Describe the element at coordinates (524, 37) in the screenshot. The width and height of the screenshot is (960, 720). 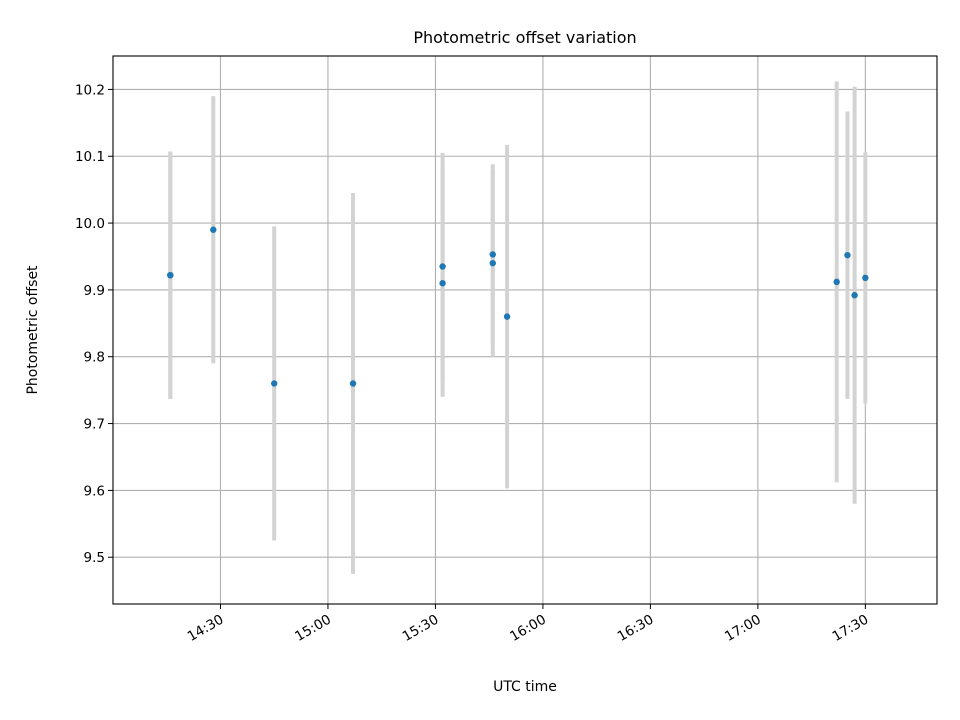
I see `chart-title: Photometric offset variation` at that location.